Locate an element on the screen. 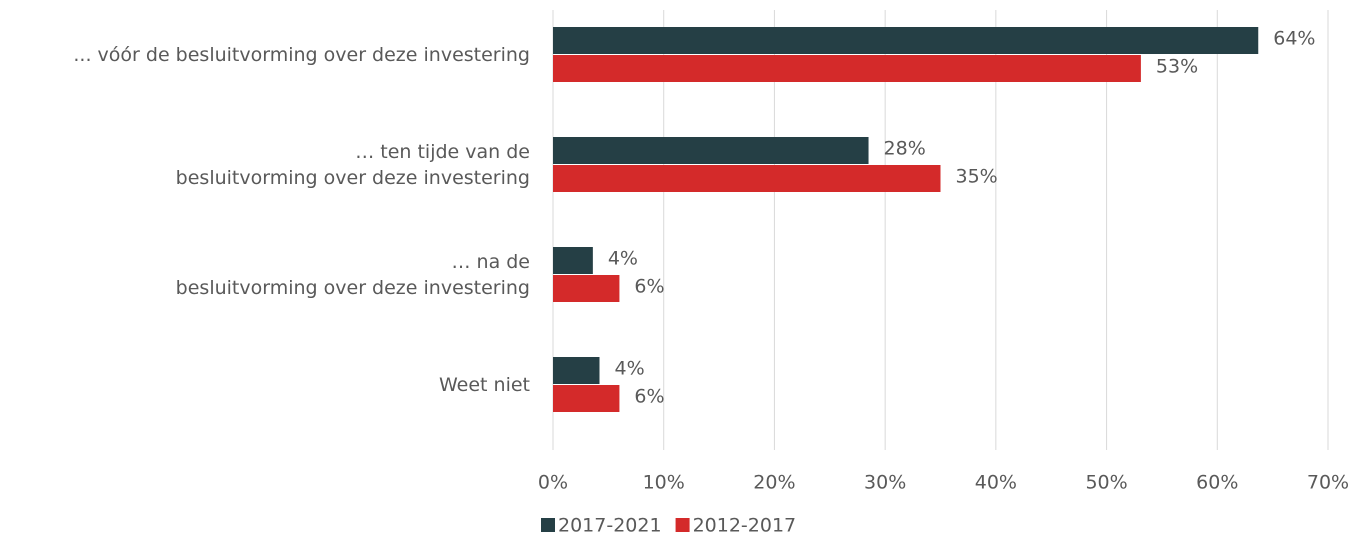  legend-label: 2017-2021 is located at coordinates (610, 526).